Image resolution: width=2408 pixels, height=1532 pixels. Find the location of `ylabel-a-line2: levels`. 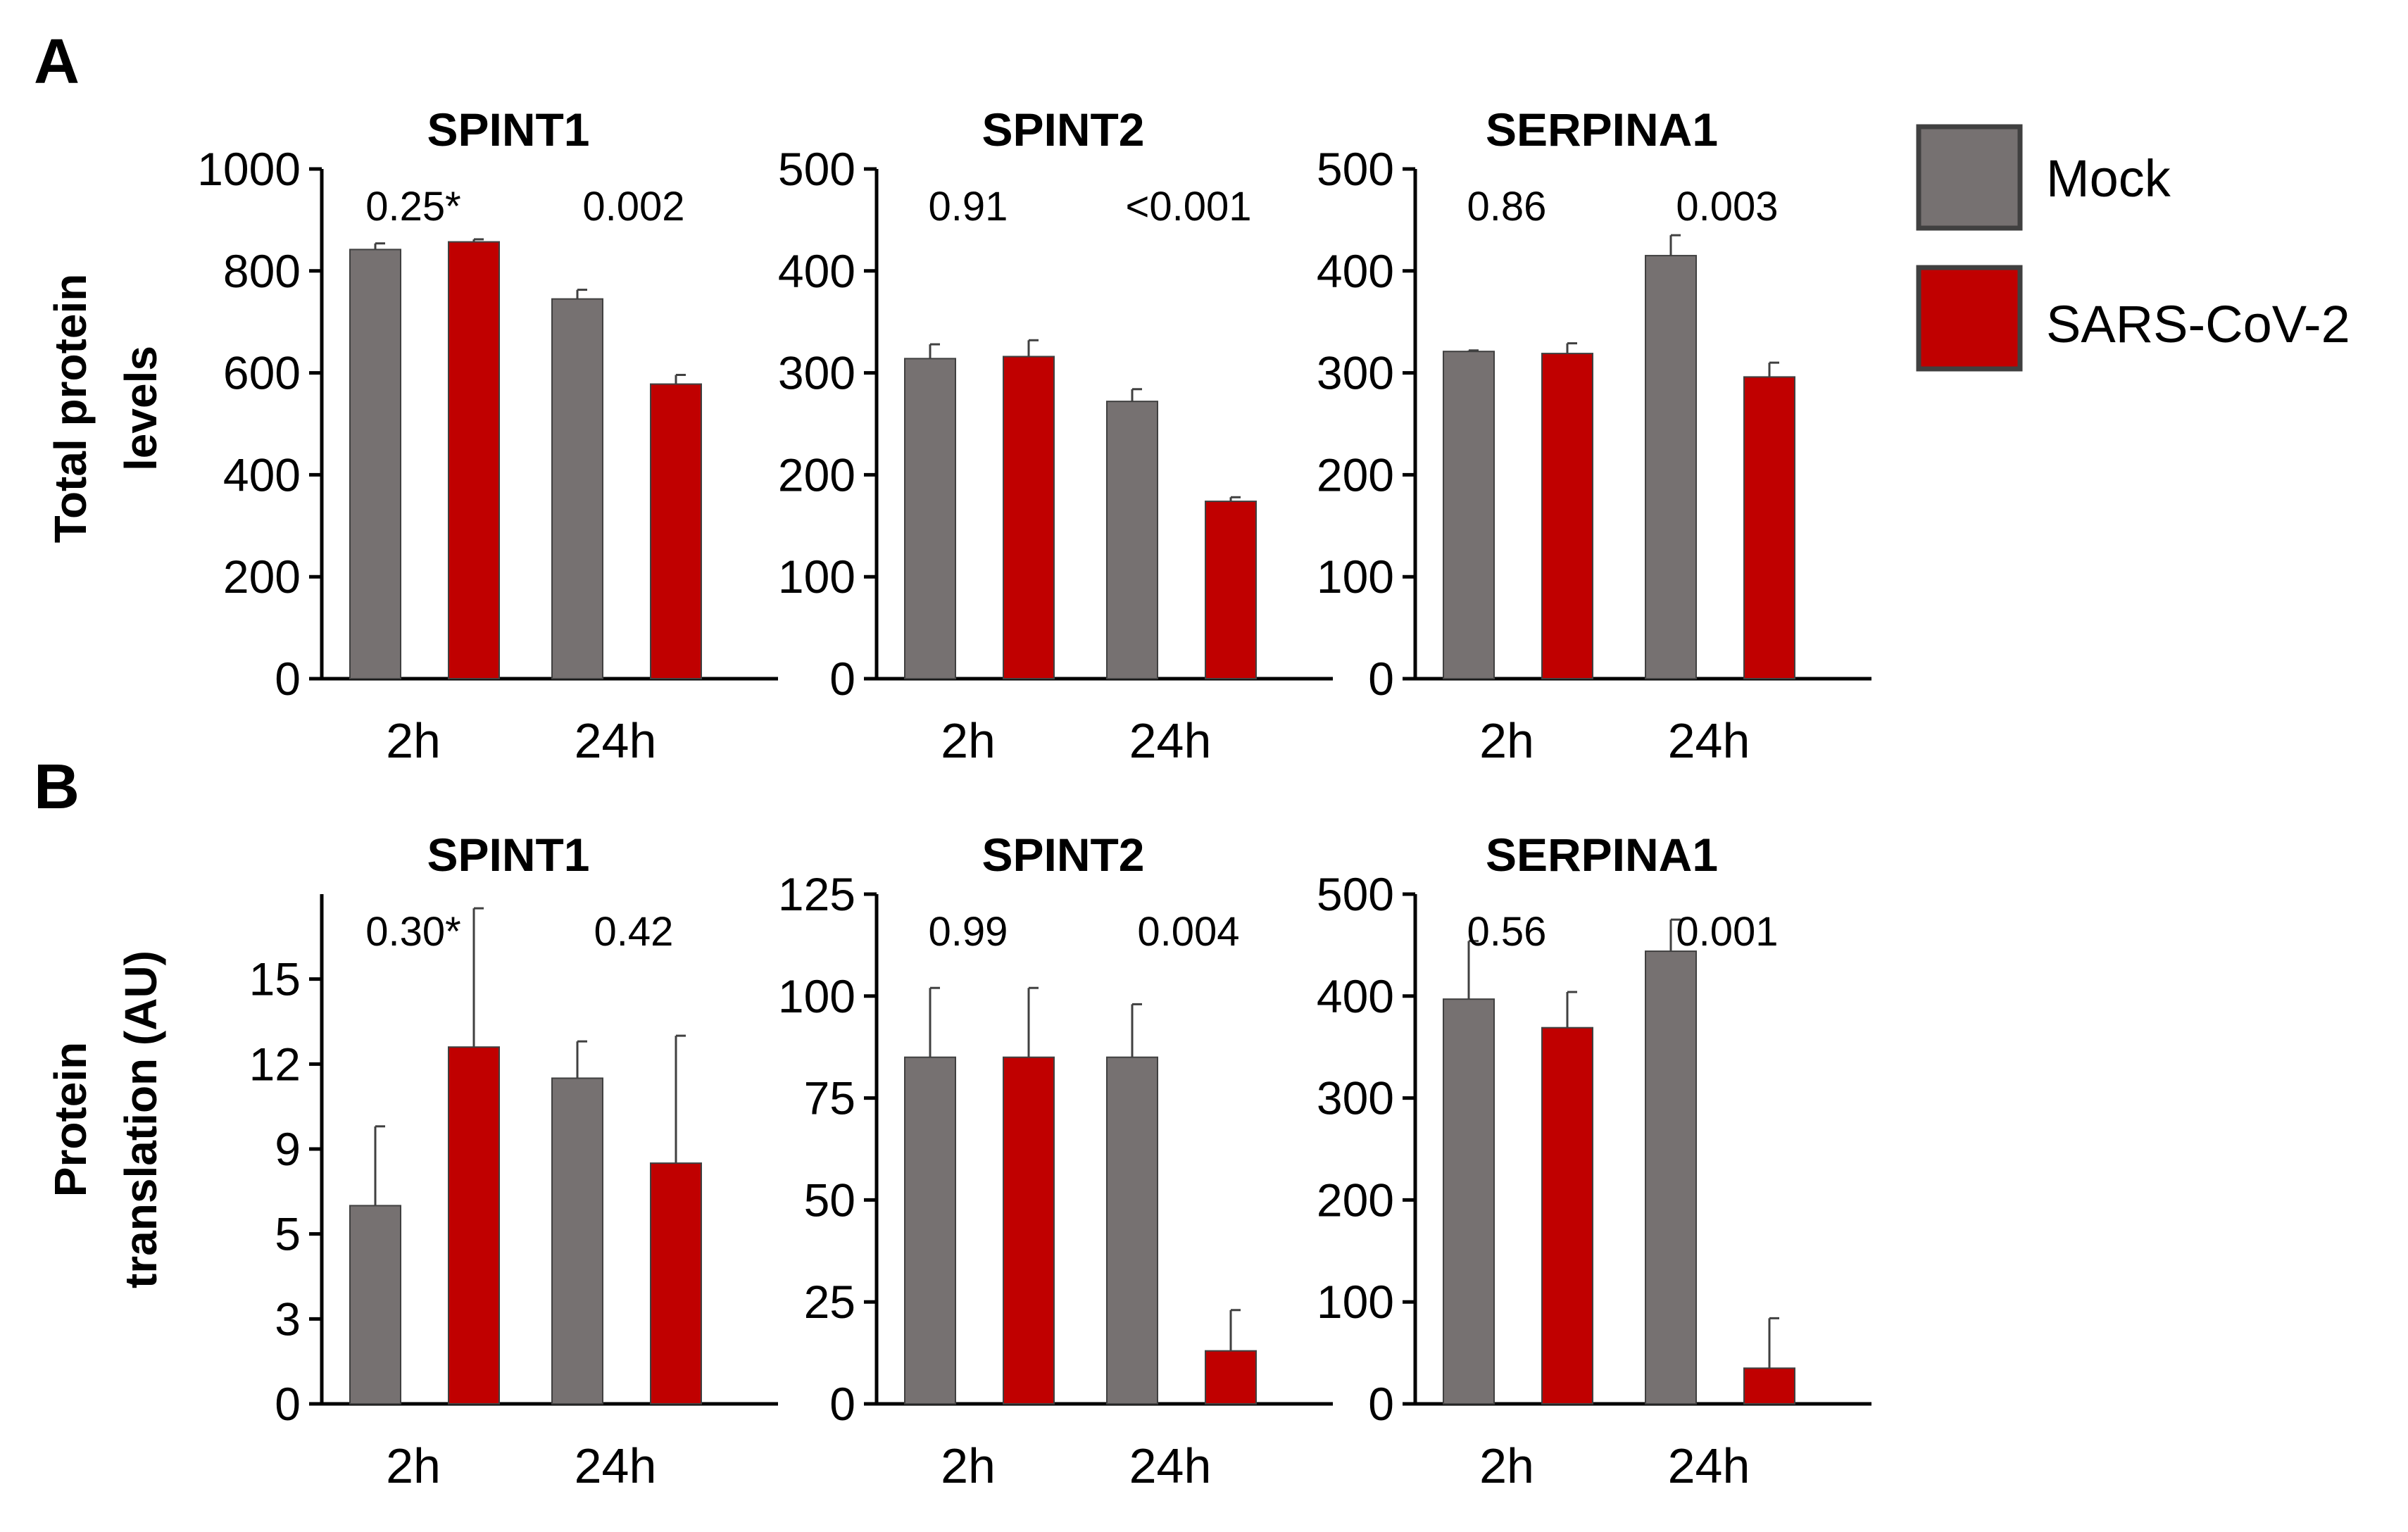

ylabel-a-line2: levels is located at coordinates (140, 409).